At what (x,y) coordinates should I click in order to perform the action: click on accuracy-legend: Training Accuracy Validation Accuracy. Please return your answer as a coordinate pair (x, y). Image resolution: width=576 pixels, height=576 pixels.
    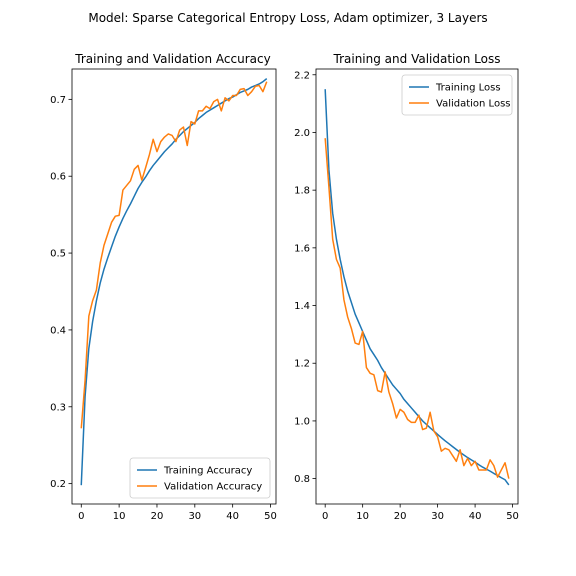
    Looking at the image, I should click on (200, 478).